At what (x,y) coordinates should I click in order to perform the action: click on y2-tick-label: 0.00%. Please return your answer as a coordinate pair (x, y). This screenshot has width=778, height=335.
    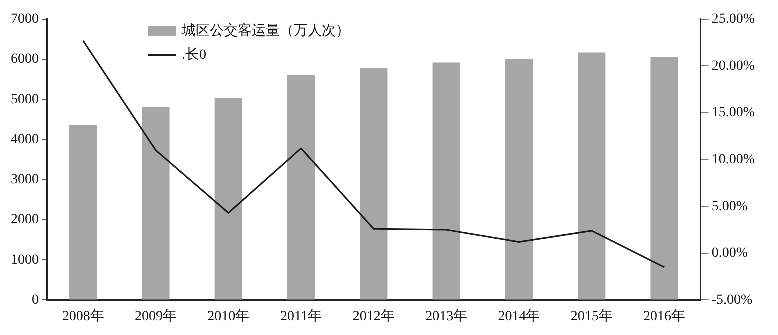
    Looking at the image, I should click on (730, 254).